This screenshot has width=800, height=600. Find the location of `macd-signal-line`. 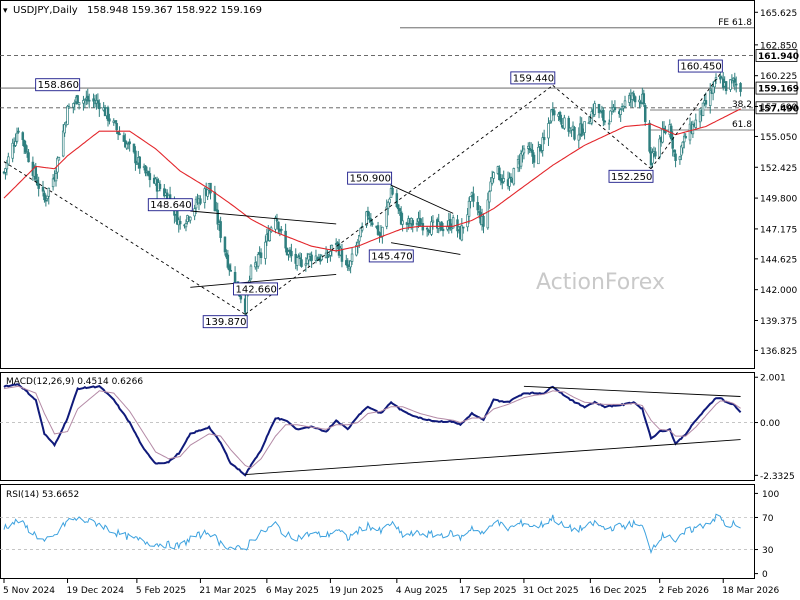

macd-signal-line is located at coordinates (372, 427).